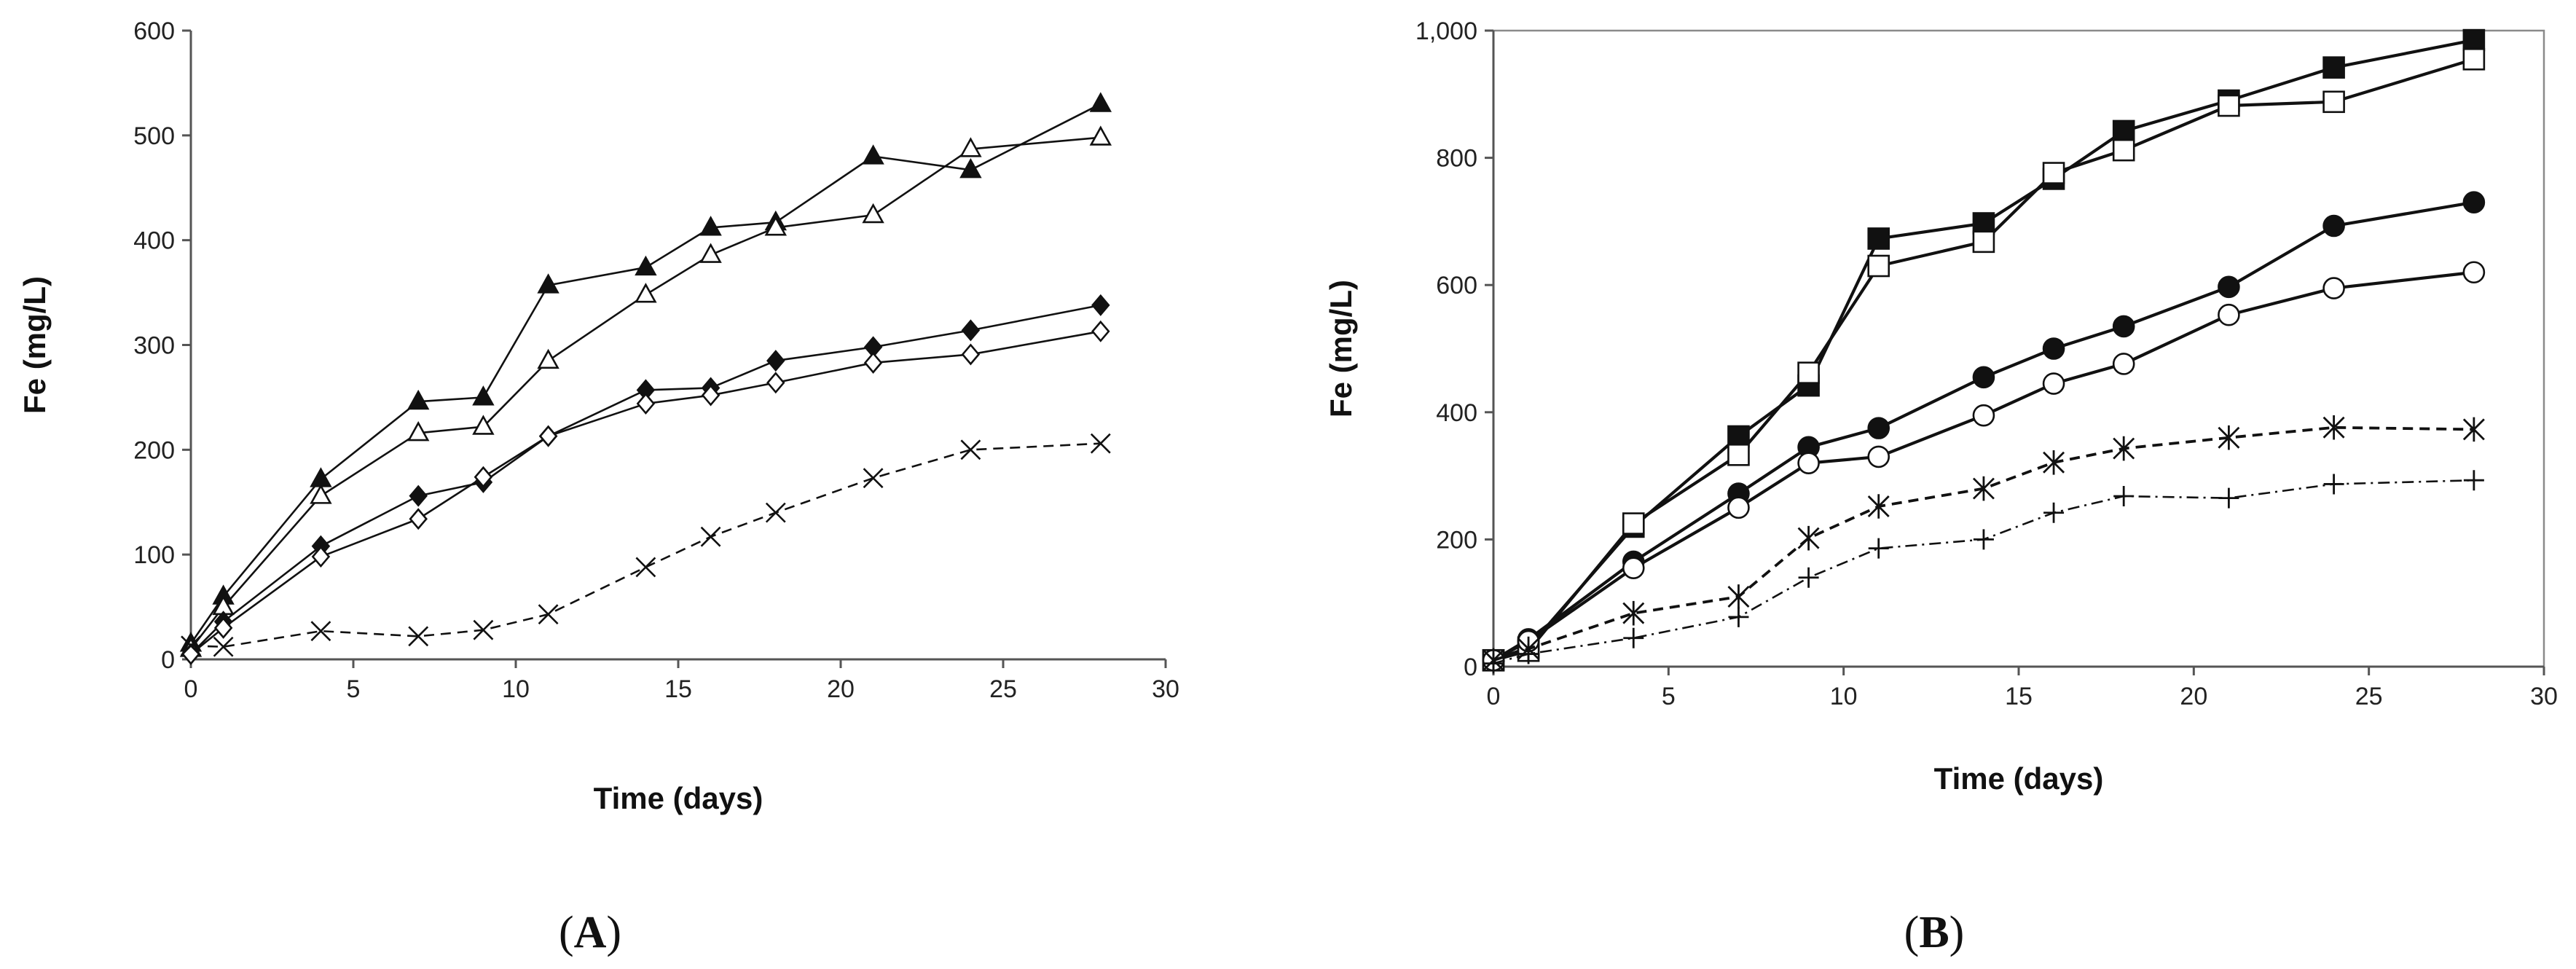  I want to click on panel-b-x-axis-title: Time (days), so click(2019, 778).